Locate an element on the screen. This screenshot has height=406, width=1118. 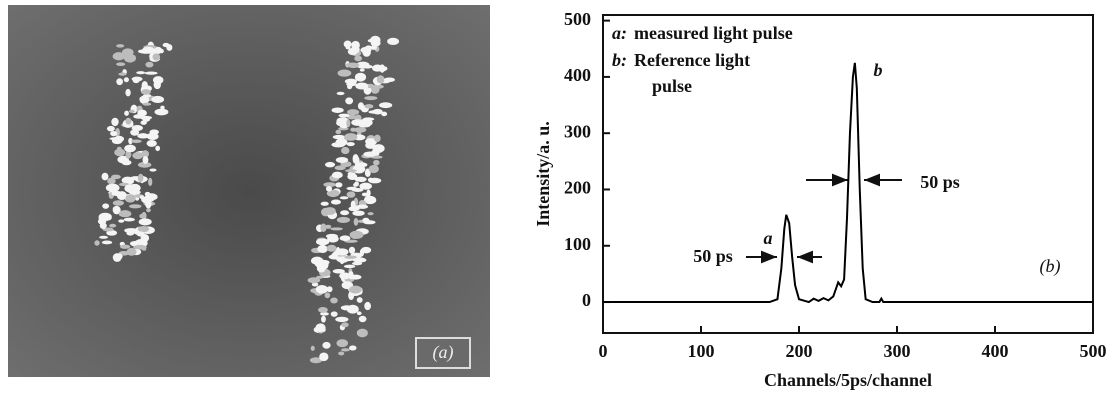
y-axis-label: Intensity/a. u. is located at coordinates (543, 174).